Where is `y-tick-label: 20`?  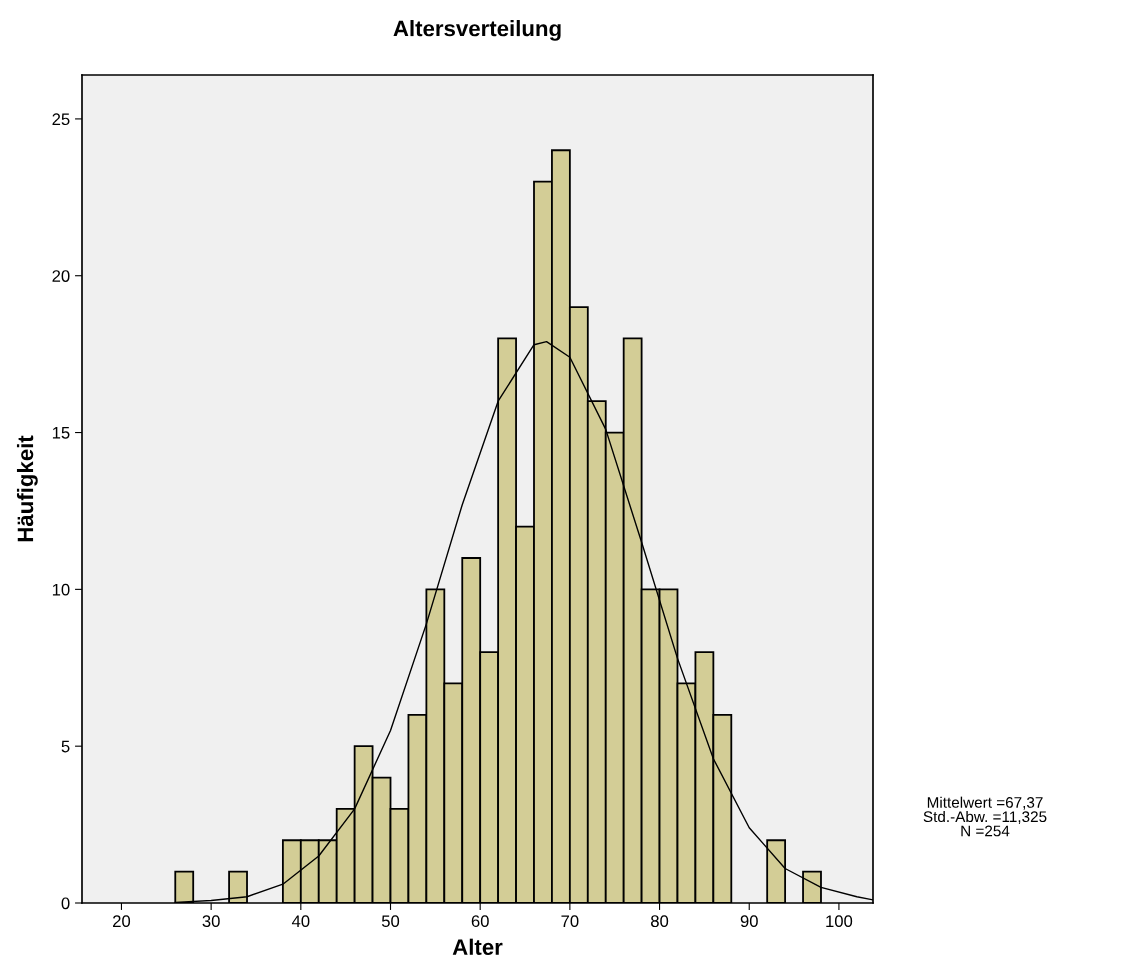
y-tick-label: 20 is located at coordinates (61, 276).